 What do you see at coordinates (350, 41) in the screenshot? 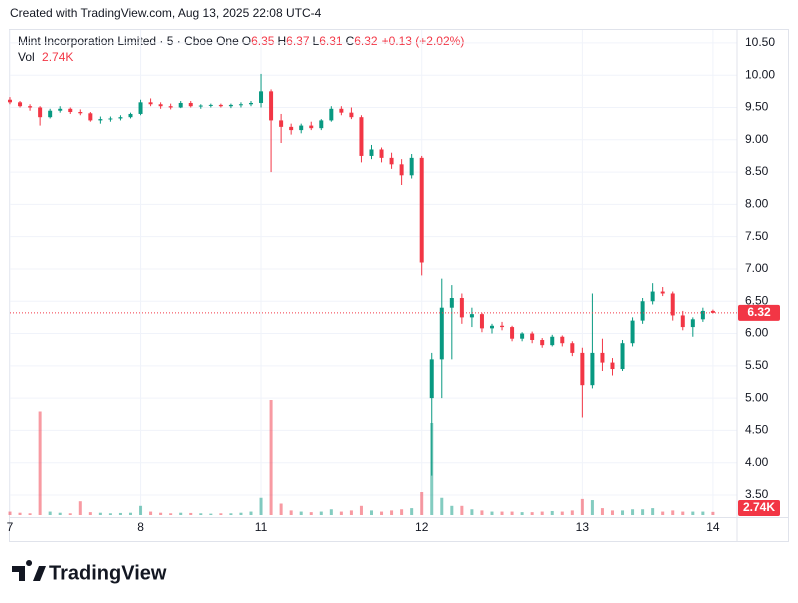
I see `legend-key: C` at bounding box center [350, 41].